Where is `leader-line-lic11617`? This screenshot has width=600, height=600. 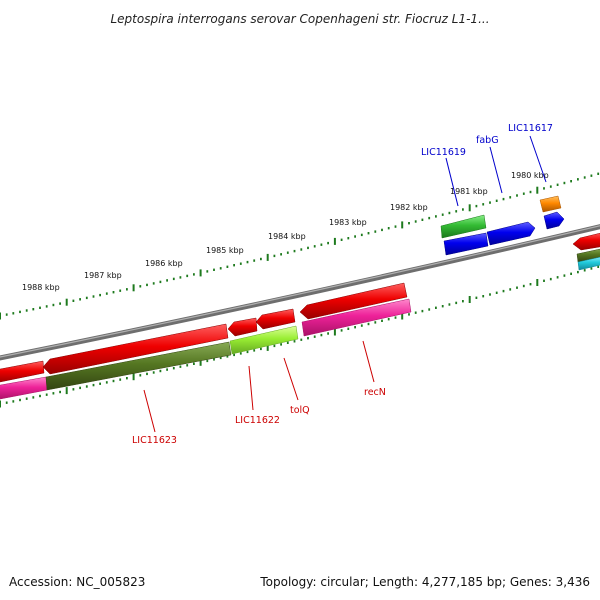
leader-line-lic11617 is located at coordinates (538, 159).